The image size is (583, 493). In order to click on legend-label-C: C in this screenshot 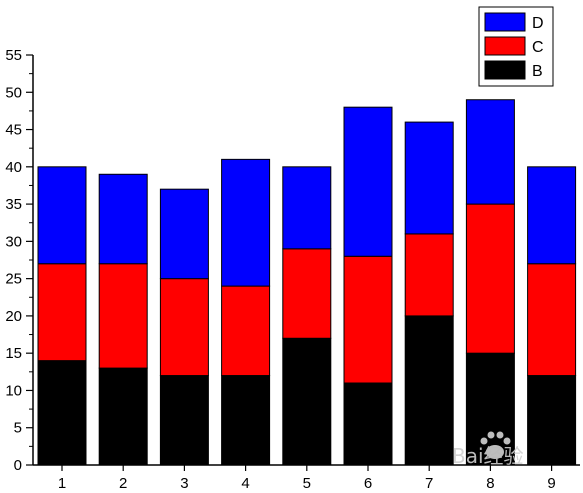, I will do `click(538, 47)`.